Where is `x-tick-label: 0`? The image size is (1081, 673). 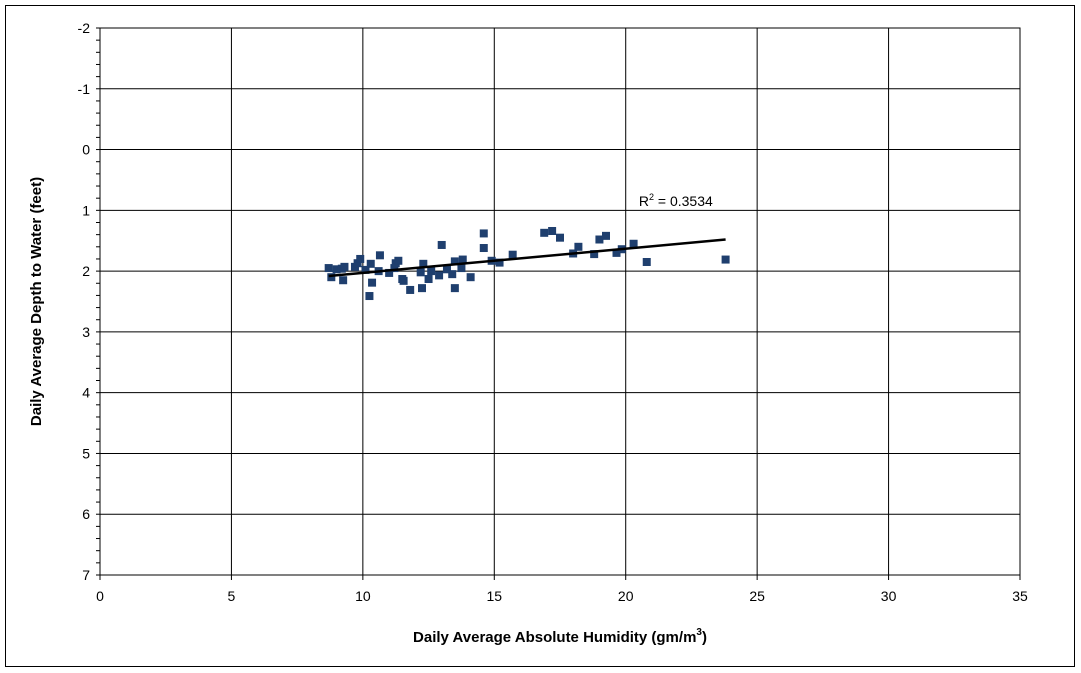 x-tick-label: 0 is located at coordinates (100, 596).